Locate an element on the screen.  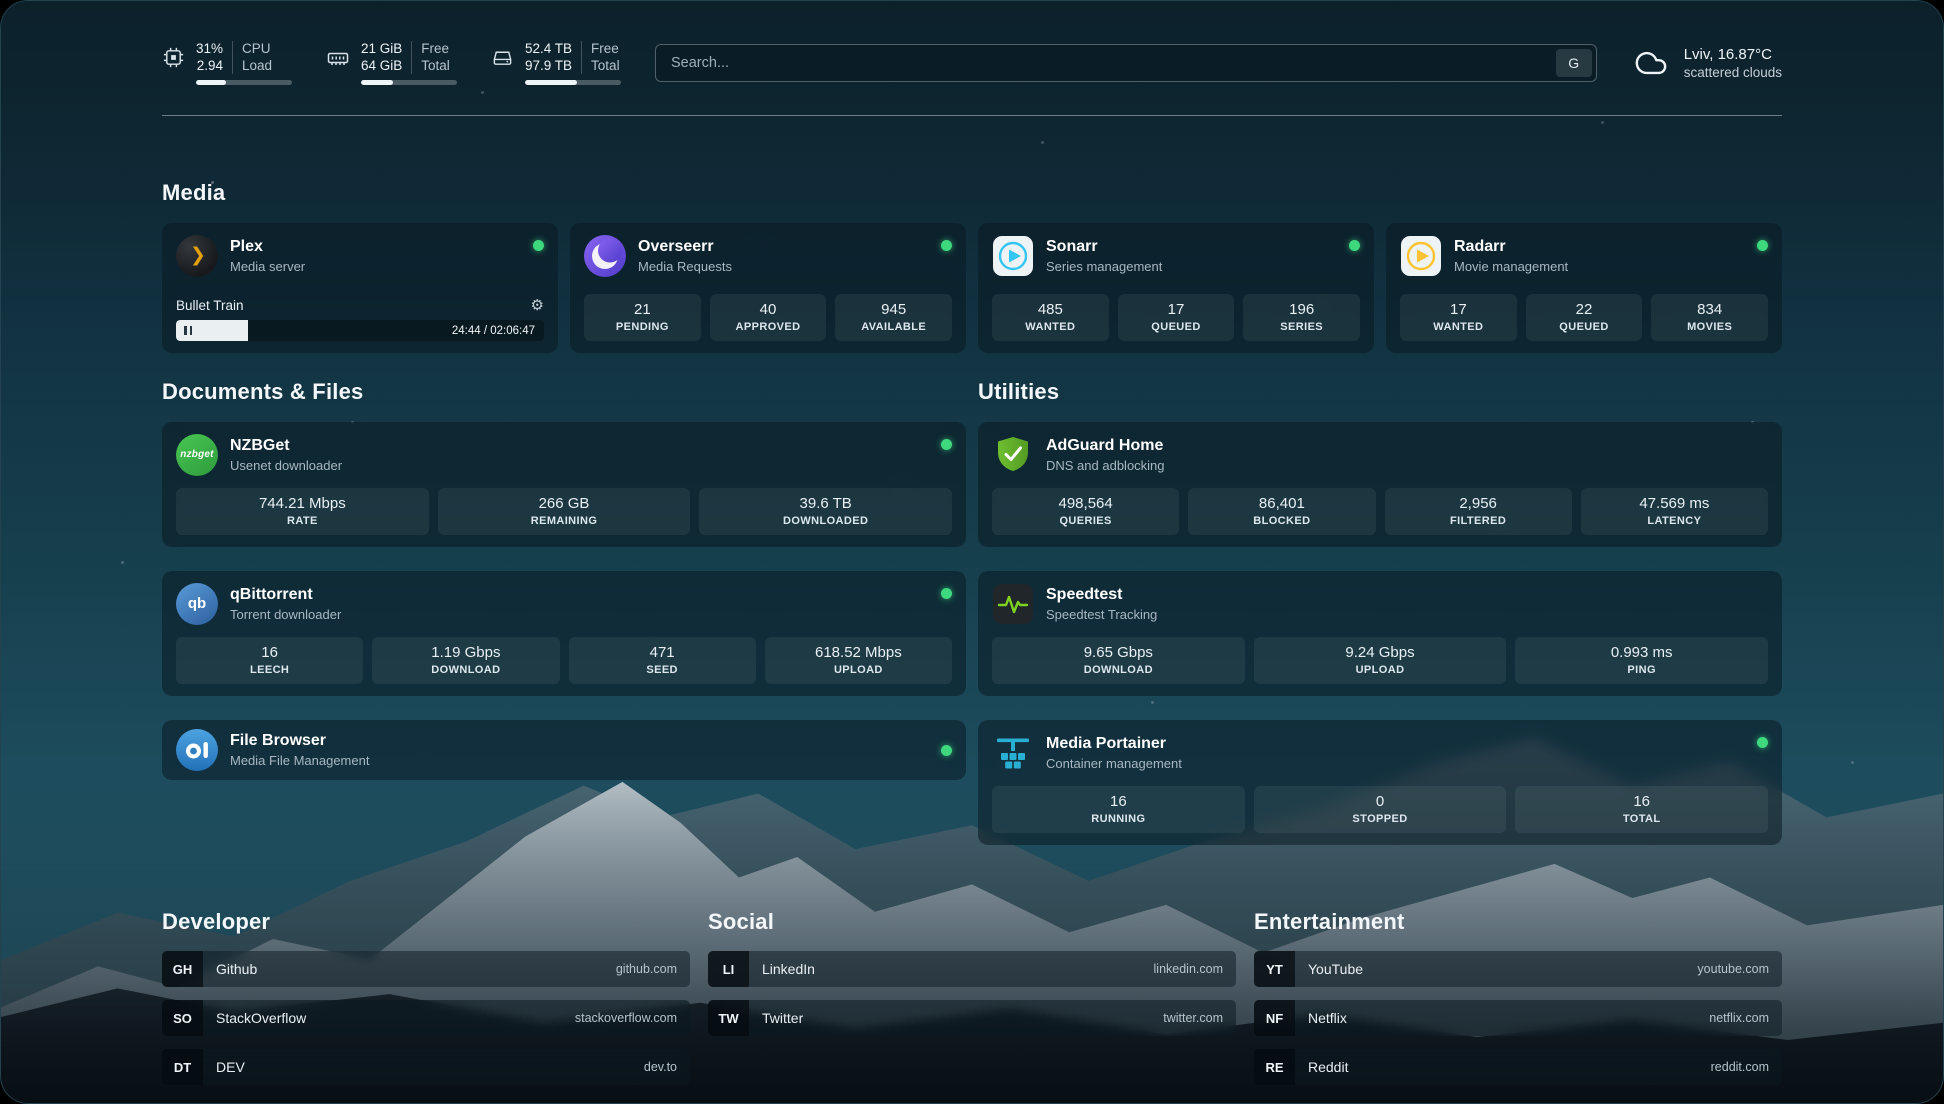
plex-card: ❯ Plex Media server Bullet Train ⚙ is located at coordinates (360, 288).